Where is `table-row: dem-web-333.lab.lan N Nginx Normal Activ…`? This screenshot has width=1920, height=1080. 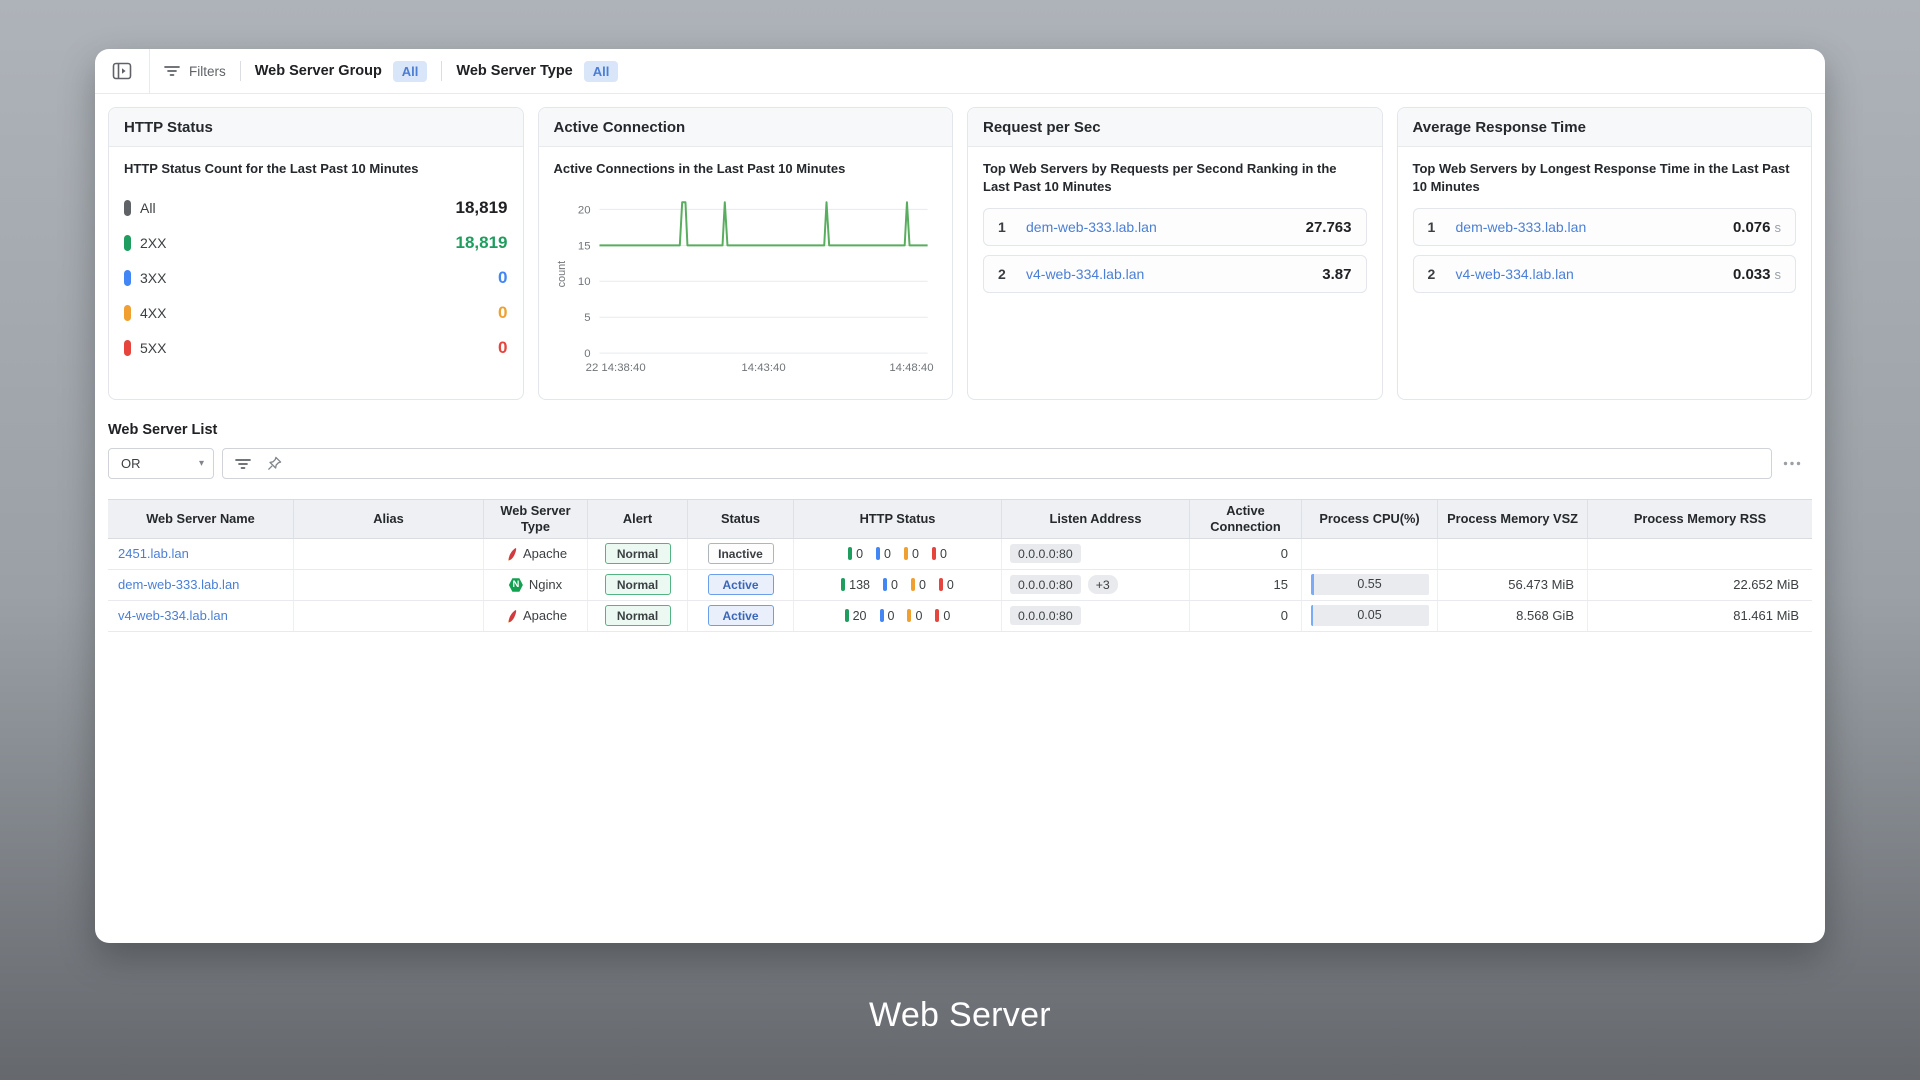 table-row: dem-web-333.lab.lan N Nginx Normal Activ… is located at coordinates (960, 585).